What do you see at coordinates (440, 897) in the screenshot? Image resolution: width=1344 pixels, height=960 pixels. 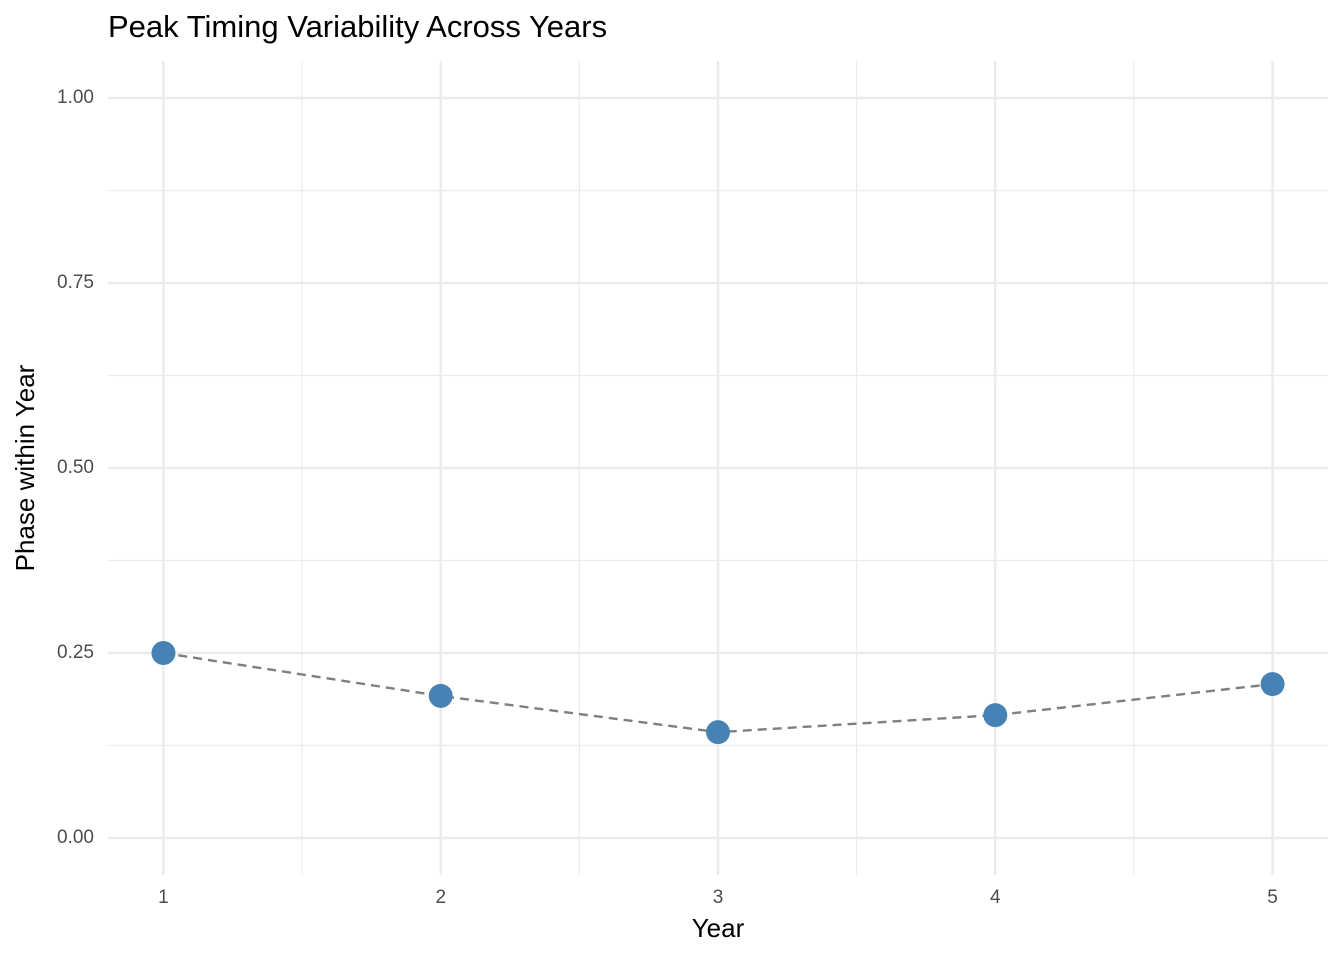 I see `x-tick-label: 2` at bounding box center [440, 897].